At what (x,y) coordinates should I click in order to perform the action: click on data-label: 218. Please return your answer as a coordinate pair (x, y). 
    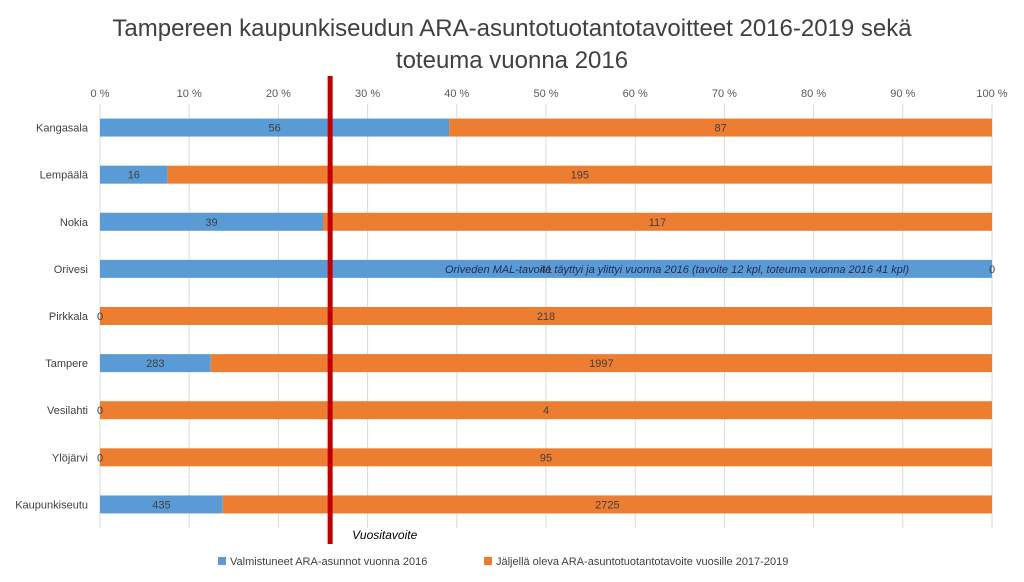
    Looking at the image, I should click on (546, 317).